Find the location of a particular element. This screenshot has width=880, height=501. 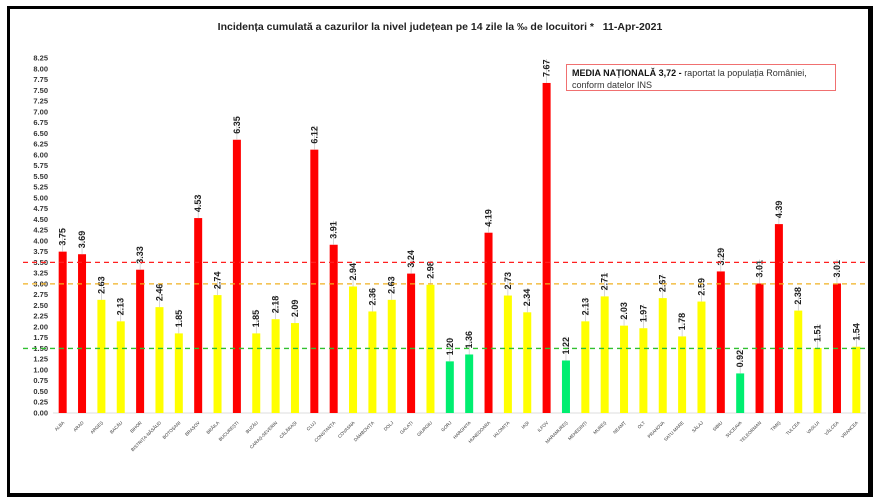

bar-arad is located at coordinates (82, 333).